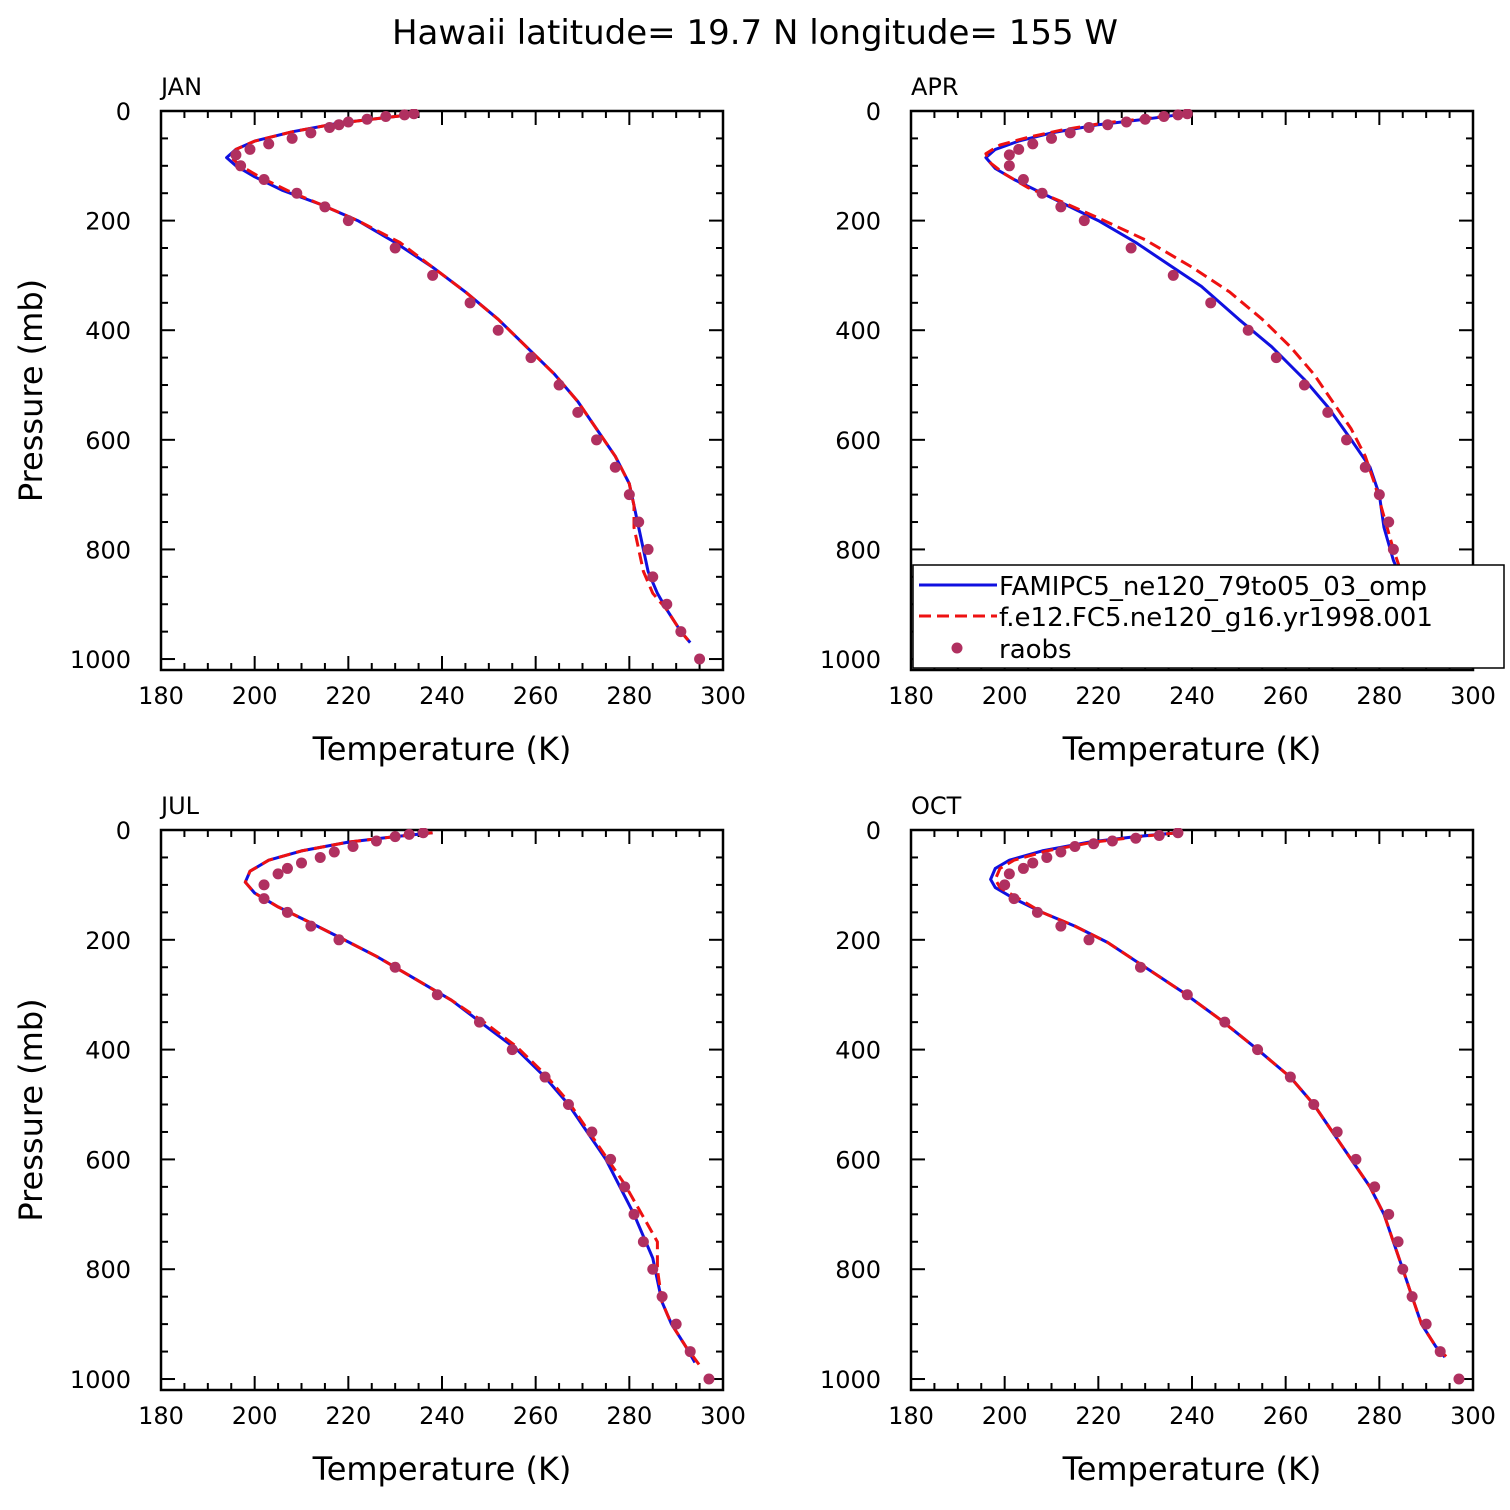  Describe the element at coordinates (936, 806) in the screenshot. I see `panel-label: OCT` at that location.